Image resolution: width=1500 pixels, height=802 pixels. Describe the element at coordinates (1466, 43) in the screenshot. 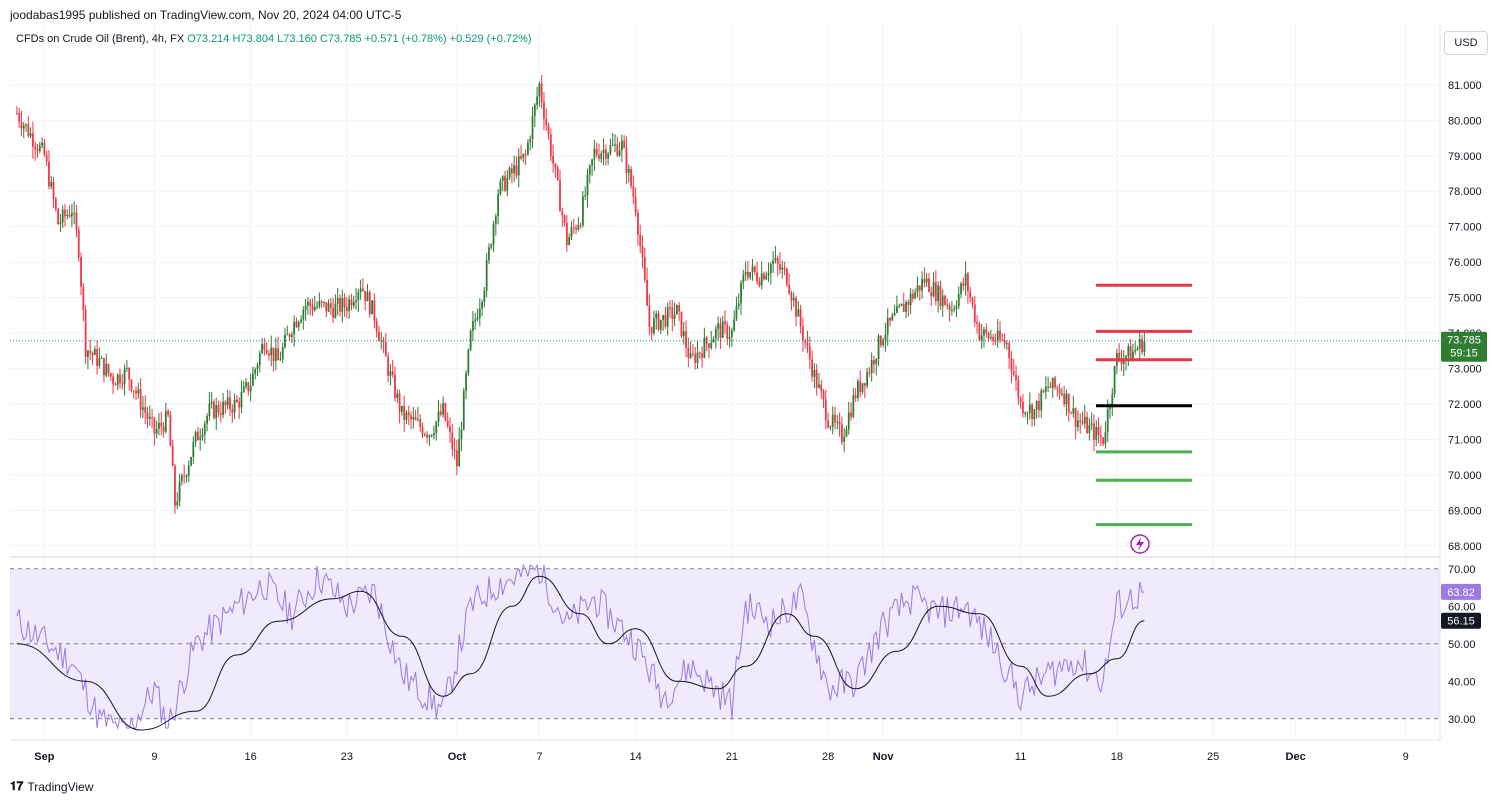

I see `currency-button: USD` at that location.